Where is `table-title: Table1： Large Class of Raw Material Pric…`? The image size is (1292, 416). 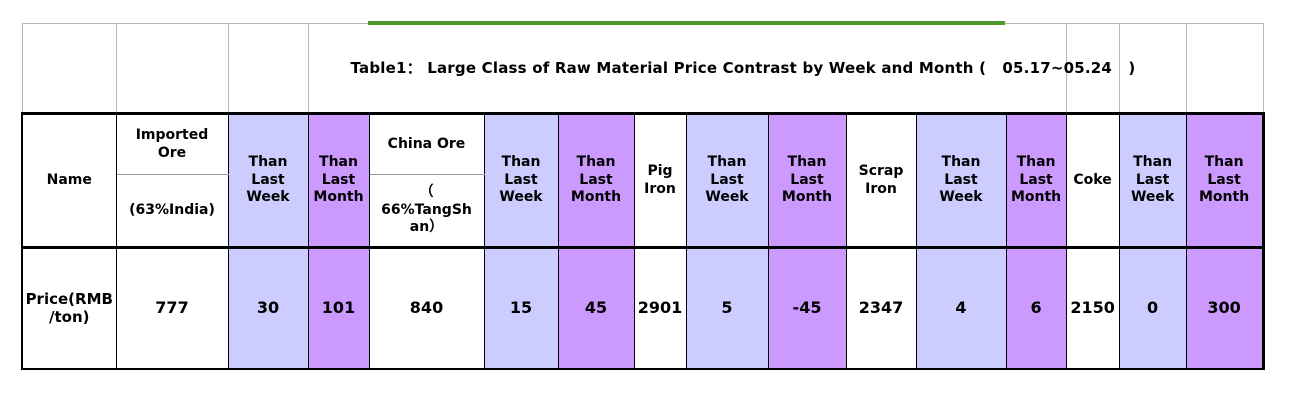
table-title: Table1： Large Class of Raw Material Pric… is located at coordinates (721, 68).